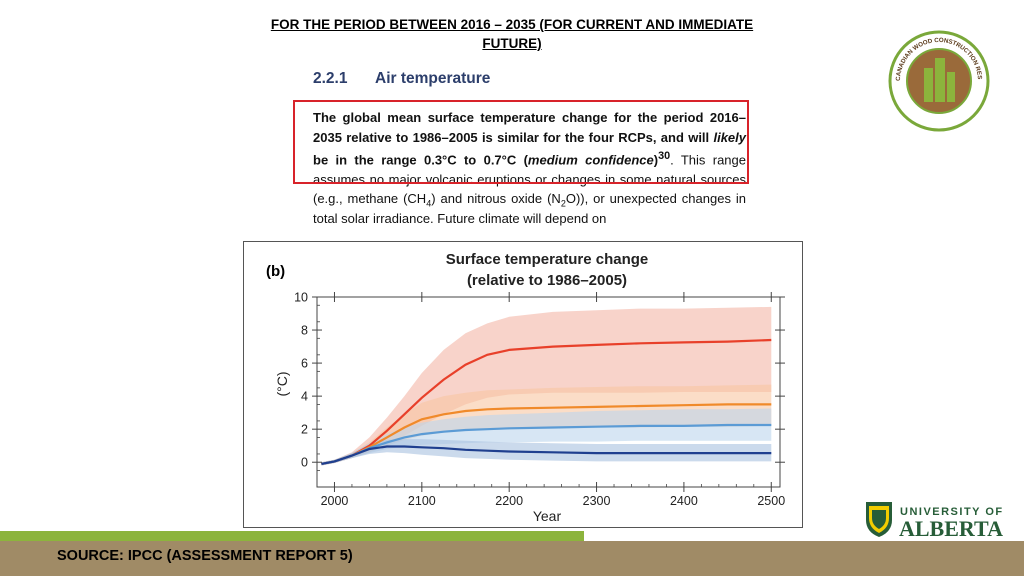 The image size is (1024, 576). Describe the element at coordinates (275, 271) in the screenshot. I see `panel-label: (b)` at that location.